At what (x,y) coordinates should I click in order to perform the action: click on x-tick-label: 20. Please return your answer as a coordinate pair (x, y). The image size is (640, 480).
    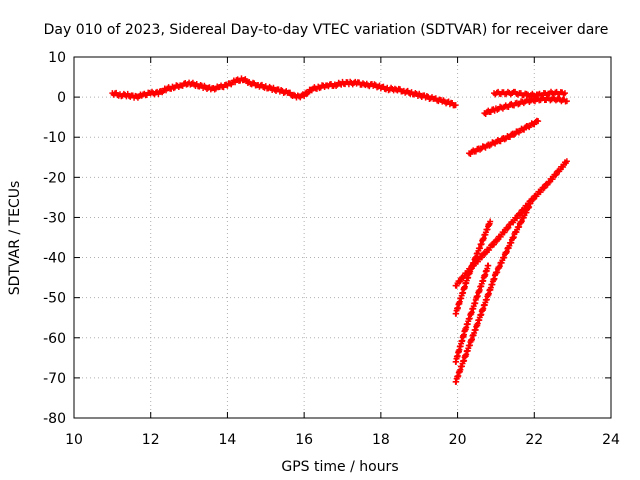
    Looking at the image, I should click on (458, 440).